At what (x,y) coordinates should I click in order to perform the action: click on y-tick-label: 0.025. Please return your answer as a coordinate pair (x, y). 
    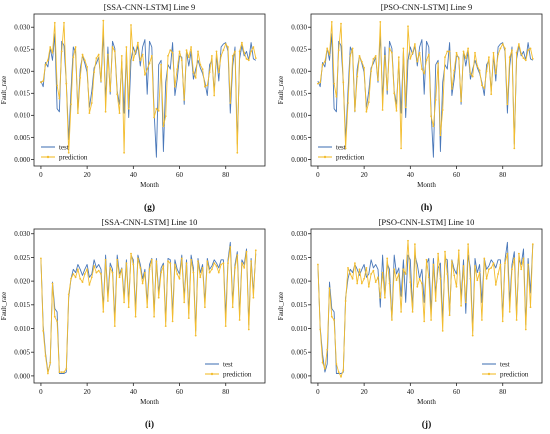
    Looking at the image, I should click on (22, 50).